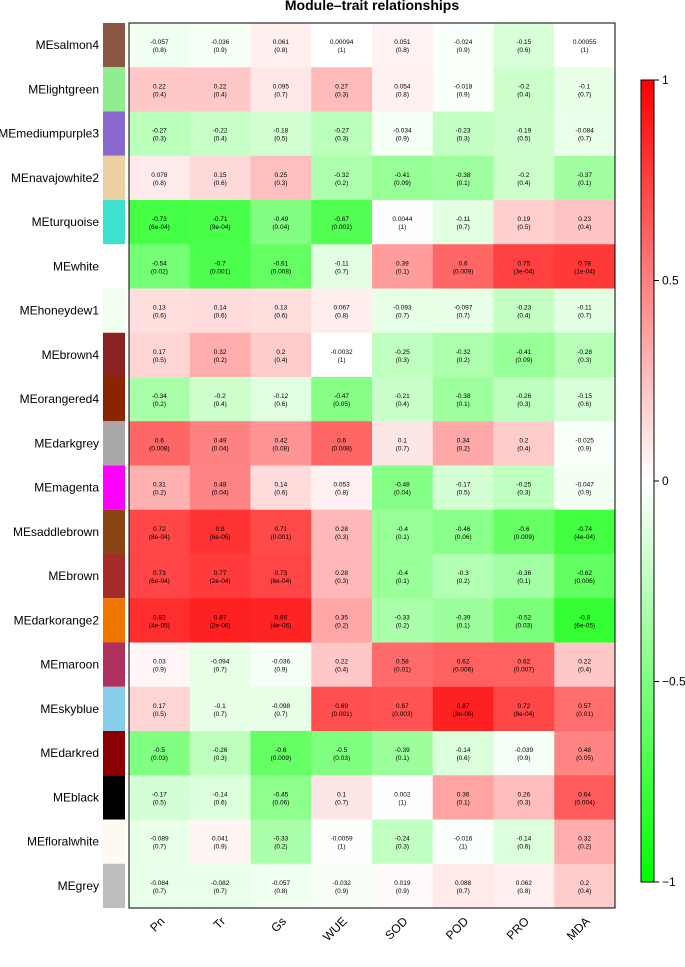 Image resolution: width=685 pixels, height=967 pixels. What do you see at coordinates (220, 839) in the screenshot?
I see `cell-correlation: 0.041` at bounding box center [220, 839].